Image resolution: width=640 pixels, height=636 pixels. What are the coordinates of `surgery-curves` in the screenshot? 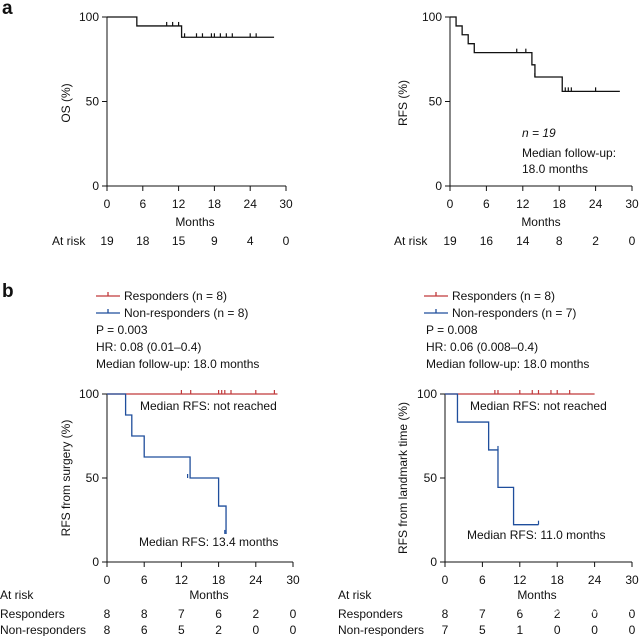 It's located at (192, 462).